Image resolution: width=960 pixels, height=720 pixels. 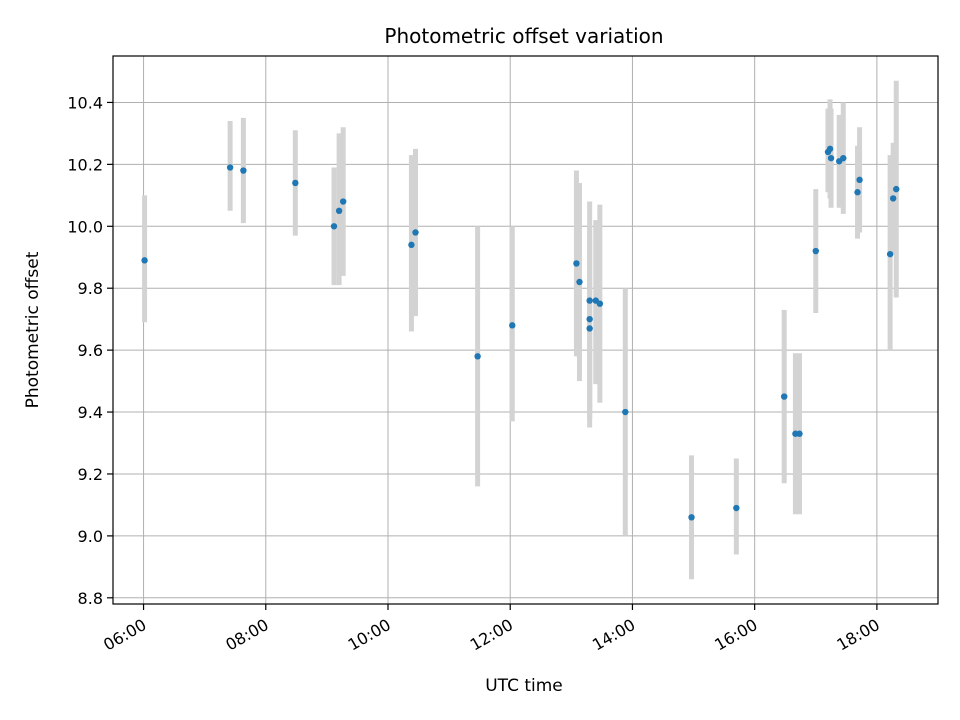 What do you see at coordinates (524, 686) in the screenshot?
I see `x-axis-title: UTC time` at bounding box center [524, 686].